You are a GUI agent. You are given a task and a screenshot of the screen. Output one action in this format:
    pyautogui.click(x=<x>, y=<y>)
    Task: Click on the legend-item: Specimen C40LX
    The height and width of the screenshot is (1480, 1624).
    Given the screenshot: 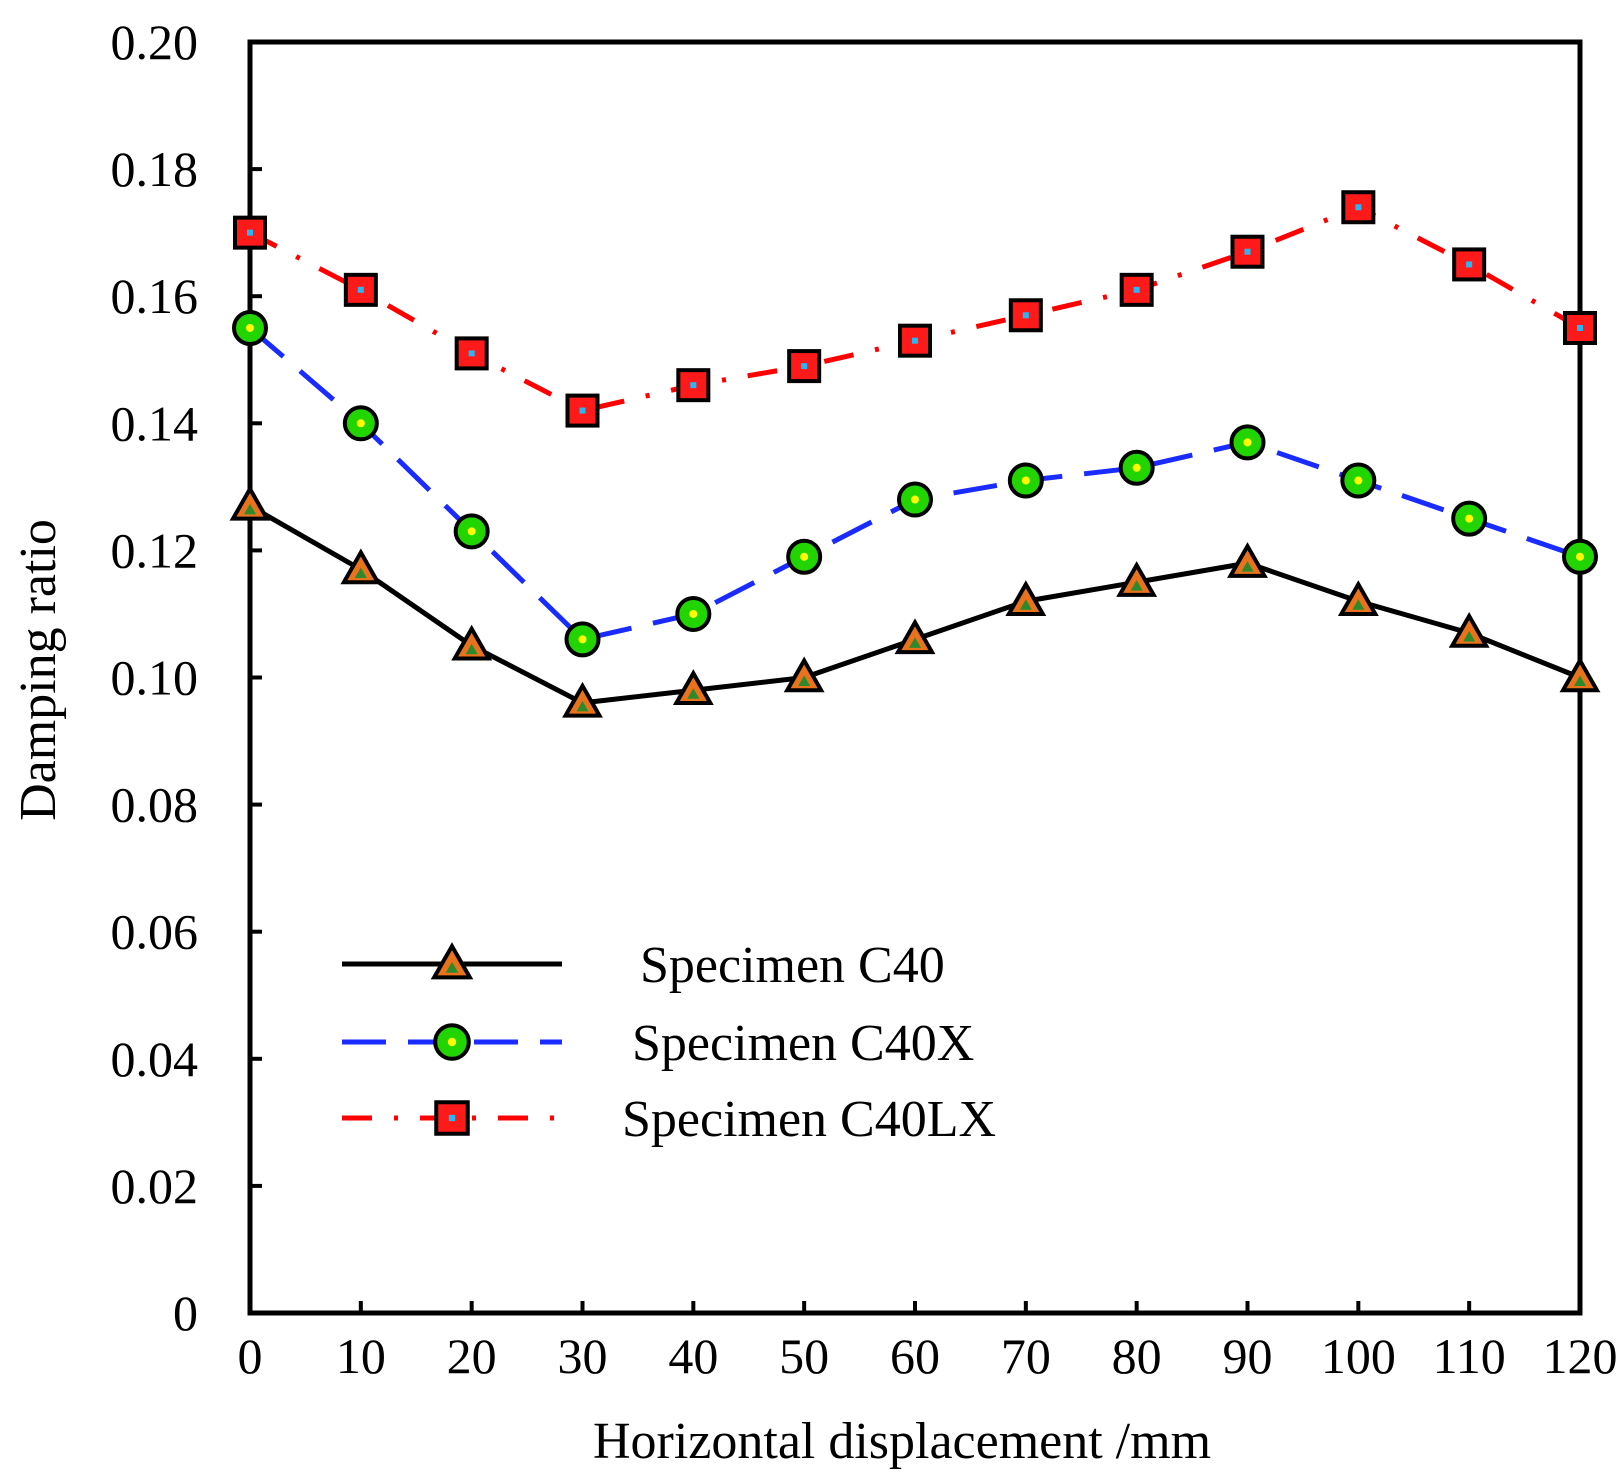 What is the action you would take?
    pyautogui.click(x=669, y=1119)
    